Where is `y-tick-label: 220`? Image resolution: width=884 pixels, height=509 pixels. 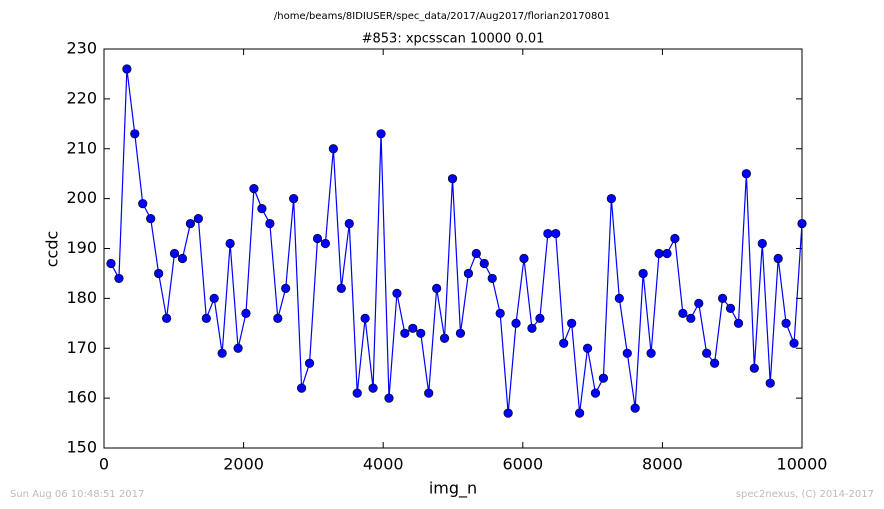 y-tick-label: 220 is located at coordinates (81, 97).